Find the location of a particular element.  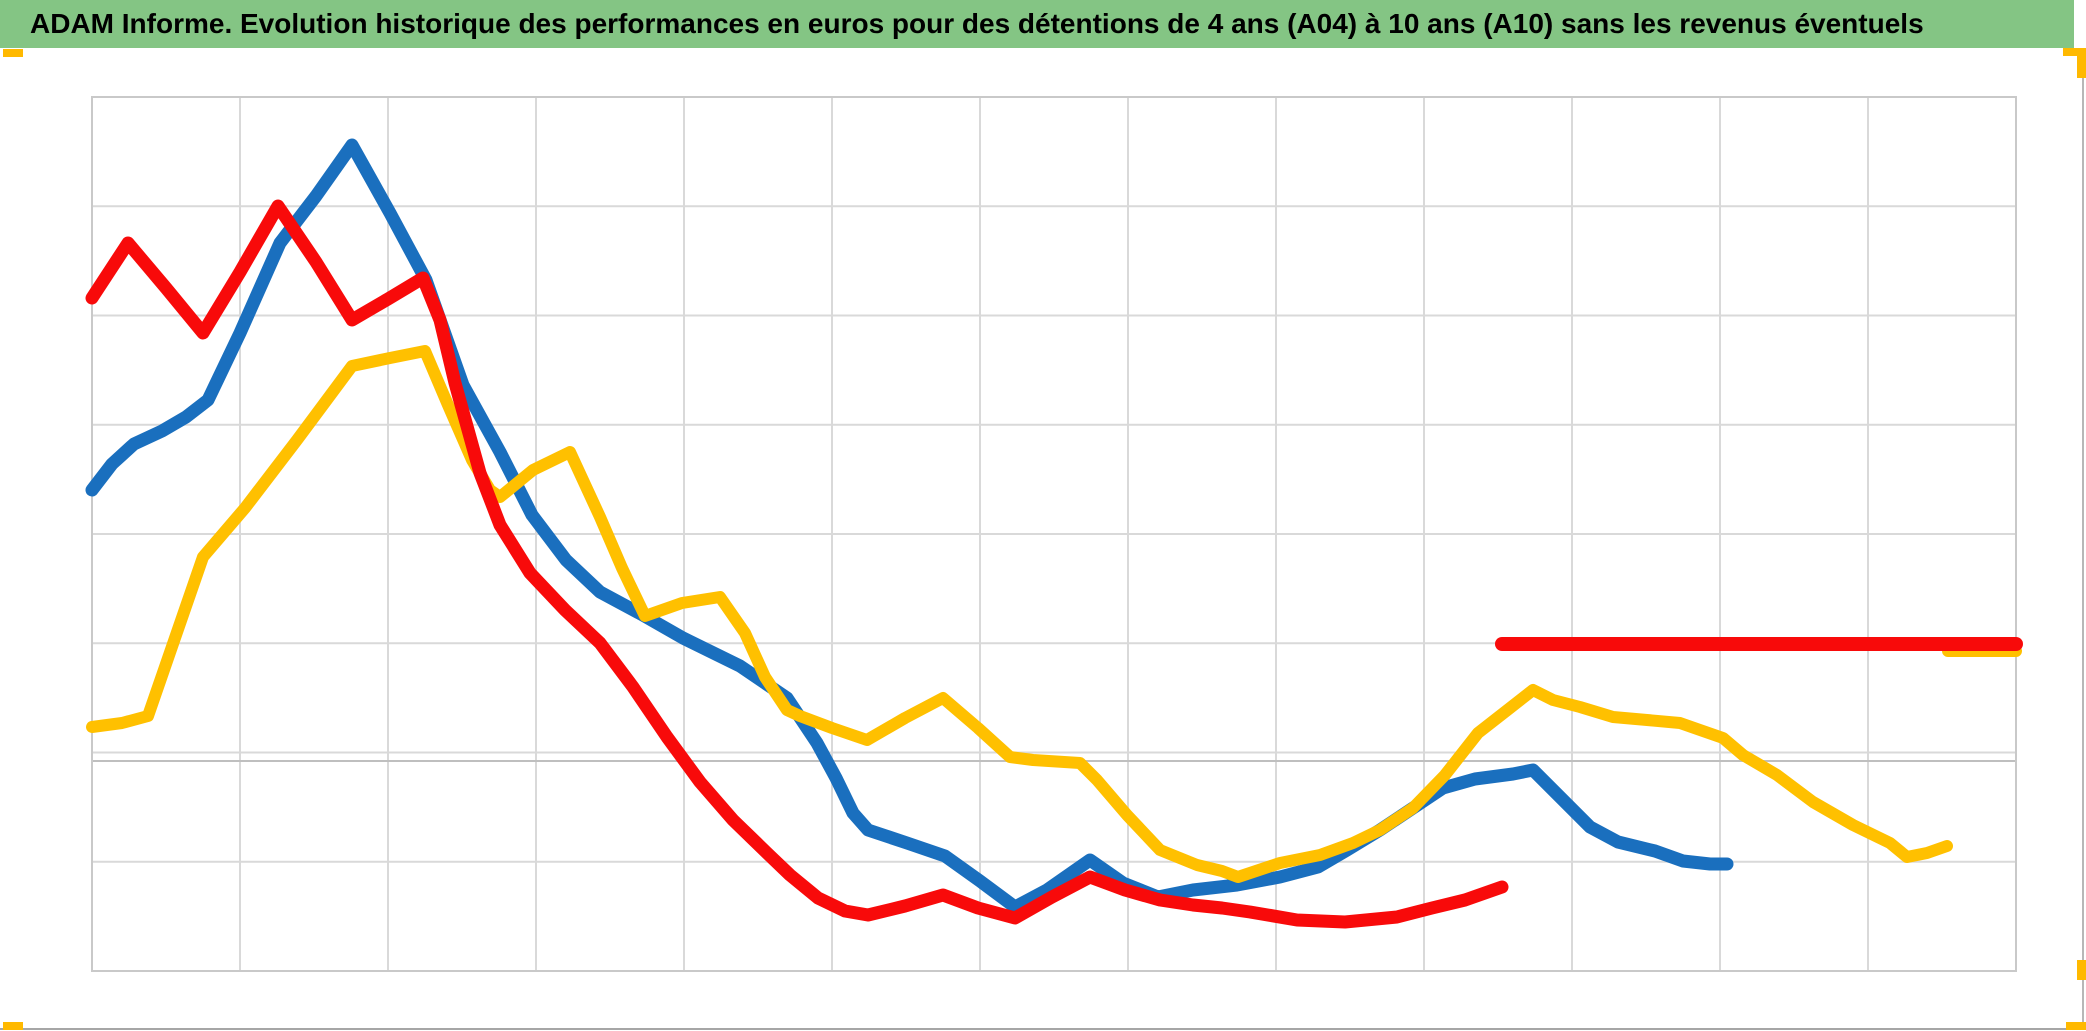

selection-handle-bottom-left is located at coordinates (13, 1026).